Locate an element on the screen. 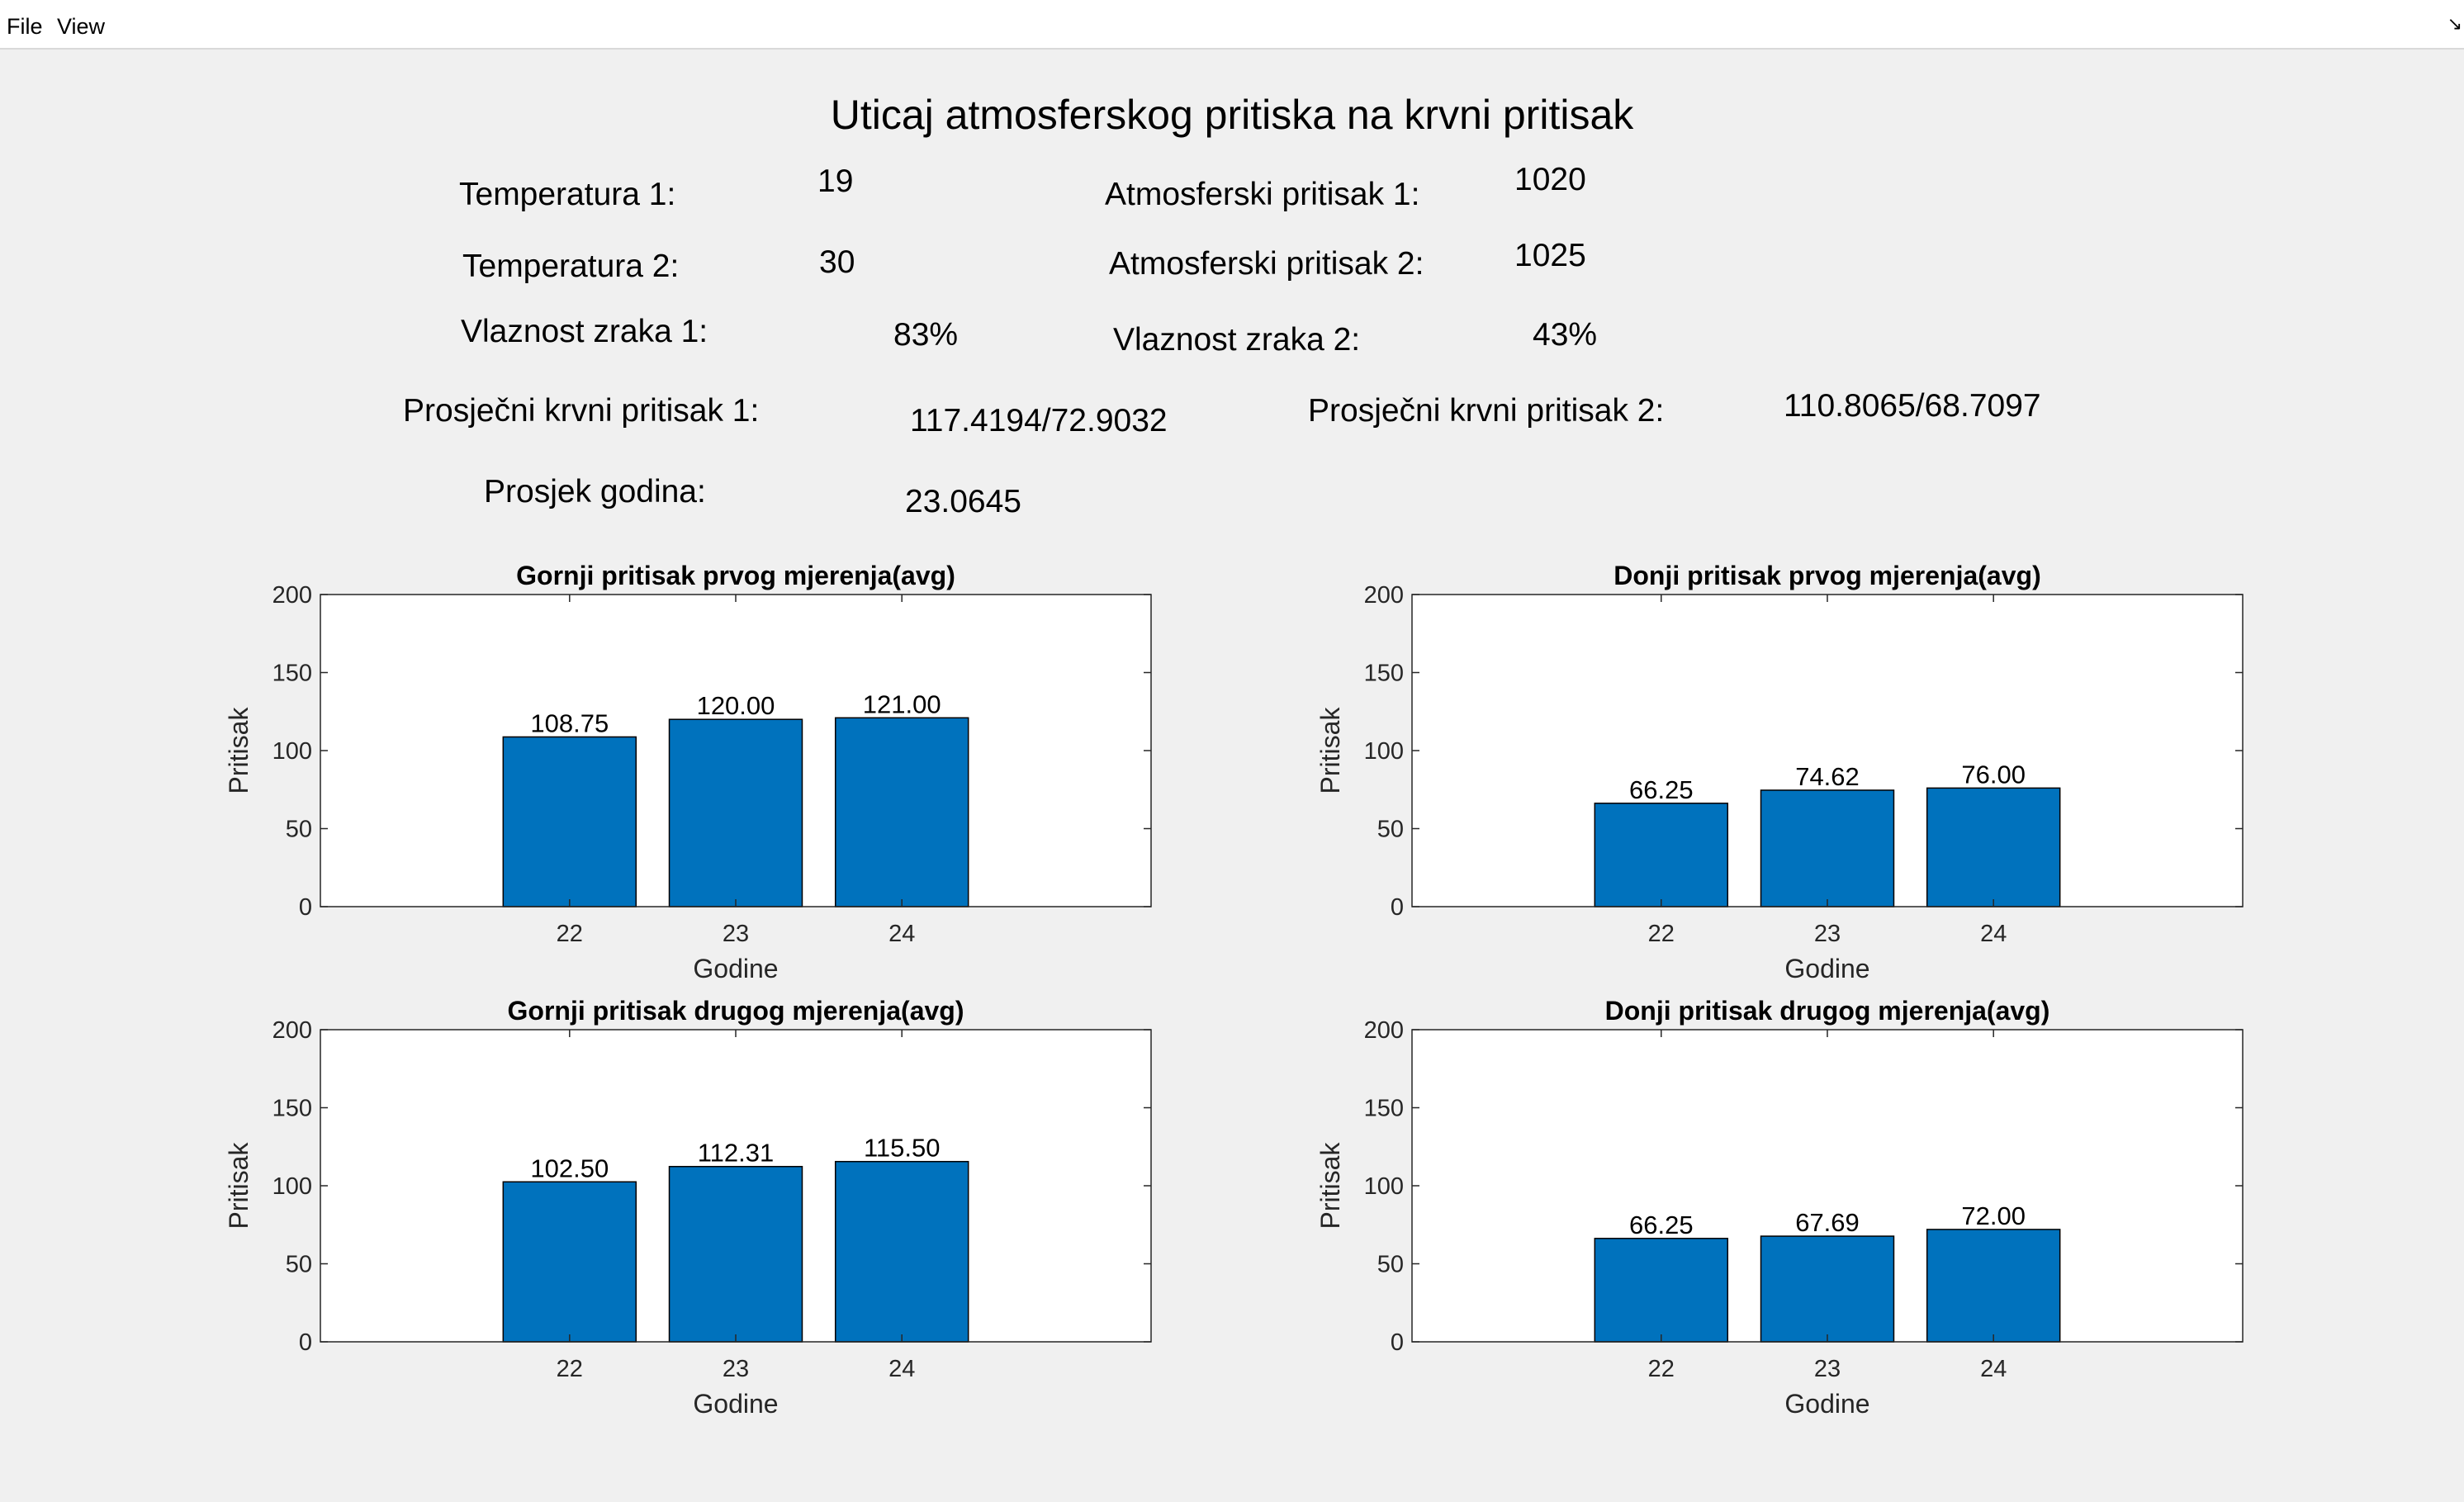 Image resolution: width=2464 pixels, height=1502 pixels. data-label-23: 112.31 is located at coordinates (737, 1153).